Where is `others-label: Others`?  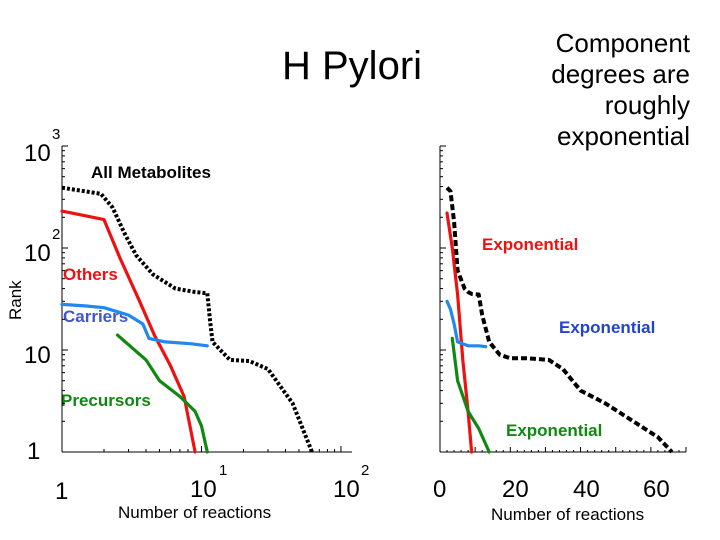
others-label: Others is located at coordinates (90, 274).